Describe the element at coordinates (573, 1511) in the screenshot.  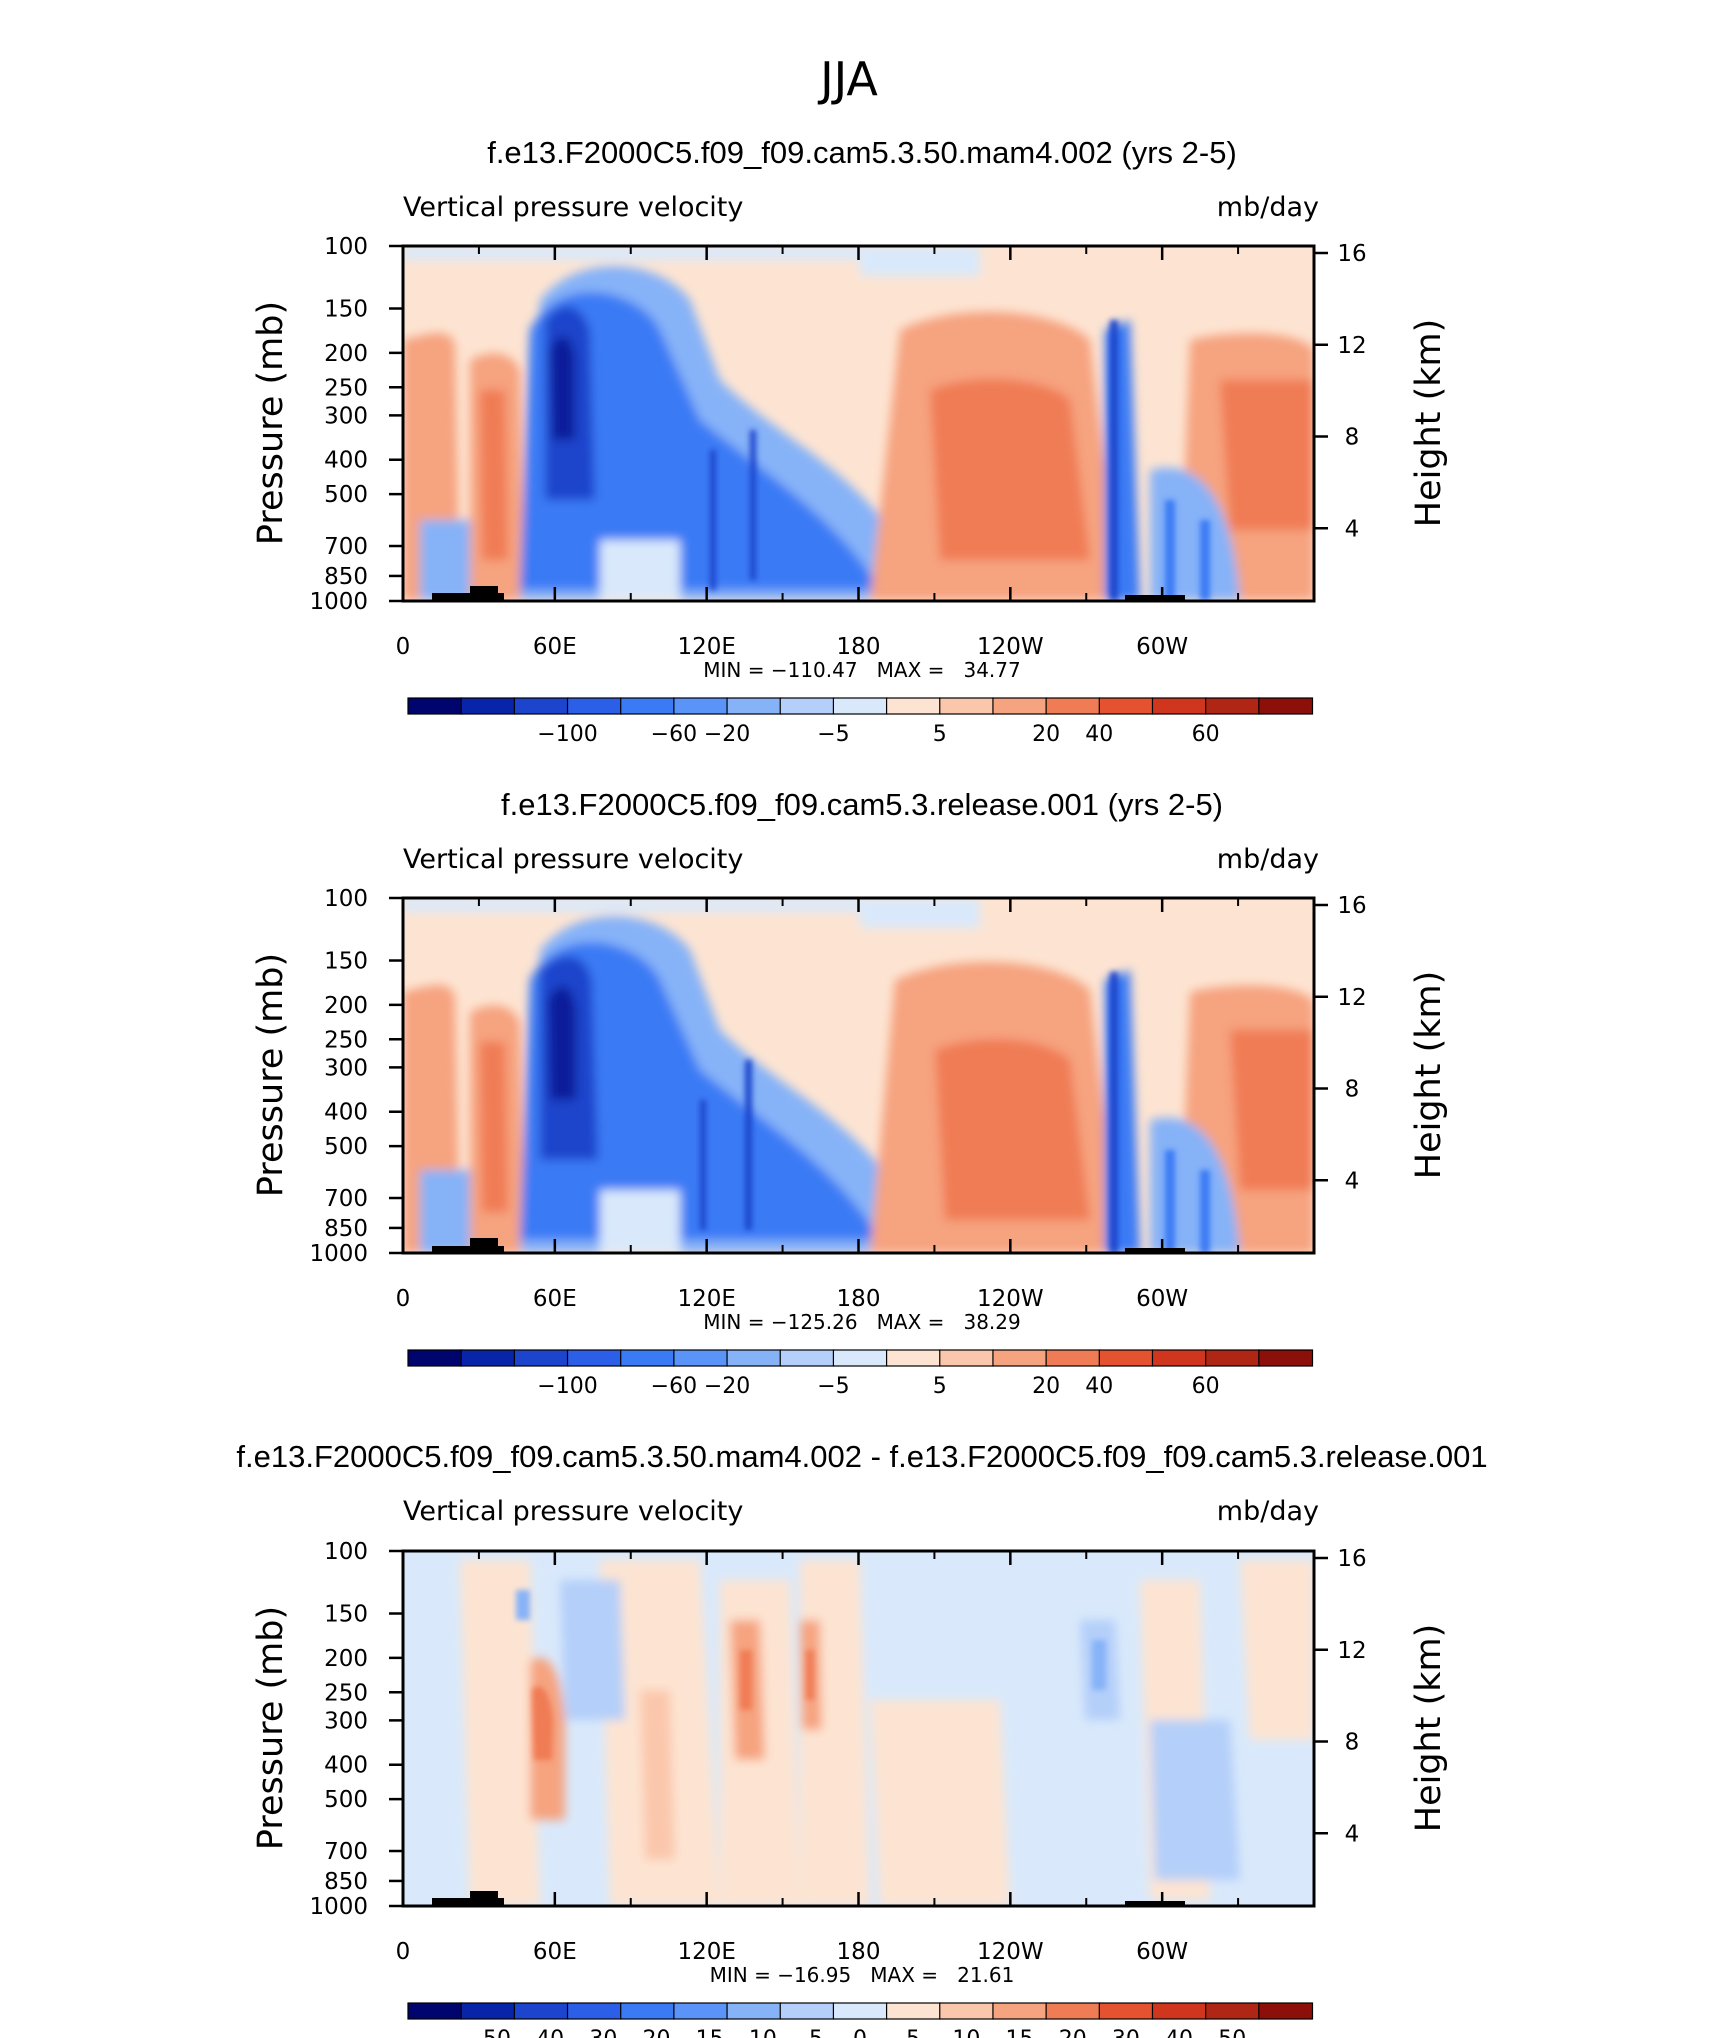
I see `panel-3-variable-label: Vertical pressure velocity` at that location.